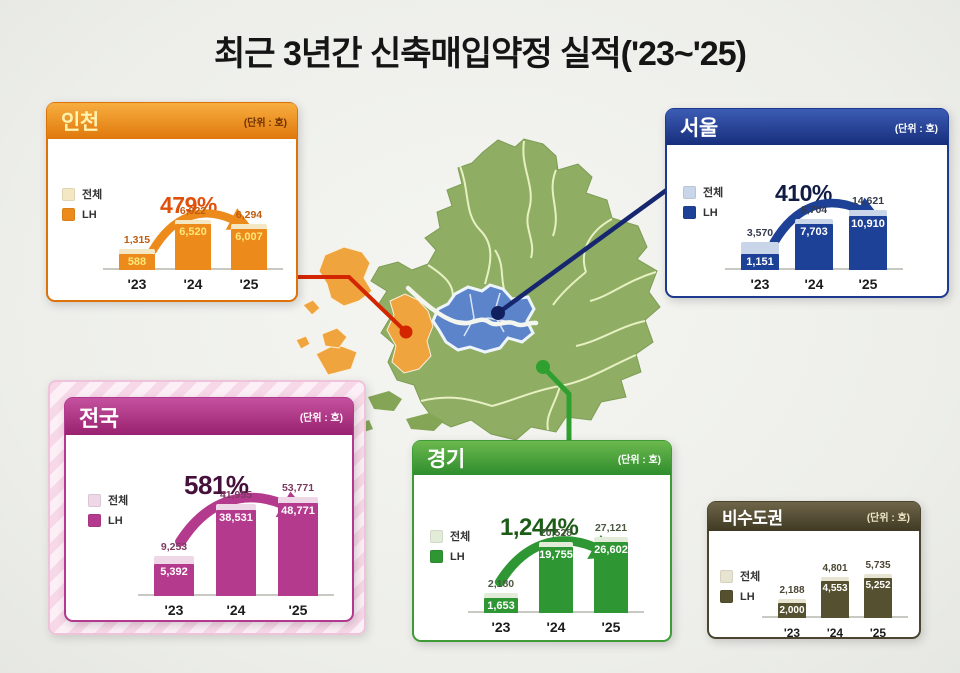 This screenshot has width=960, height=673. I want to click on bar-seoul-1: 1,151, so click(760, 256).